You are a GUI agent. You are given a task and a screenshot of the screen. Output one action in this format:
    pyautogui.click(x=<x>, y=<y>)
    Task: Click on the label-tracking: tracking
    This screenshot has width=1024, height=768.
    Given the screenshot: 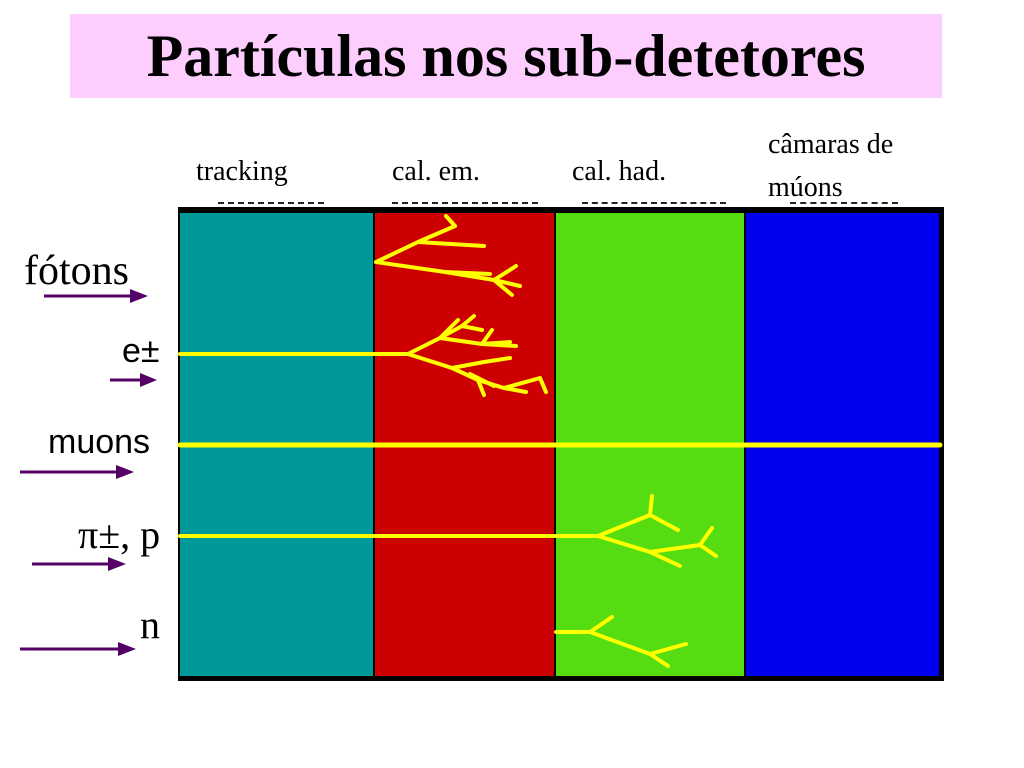 What is the action you would take?
    pyautogui.click(x=242, y=171)
    